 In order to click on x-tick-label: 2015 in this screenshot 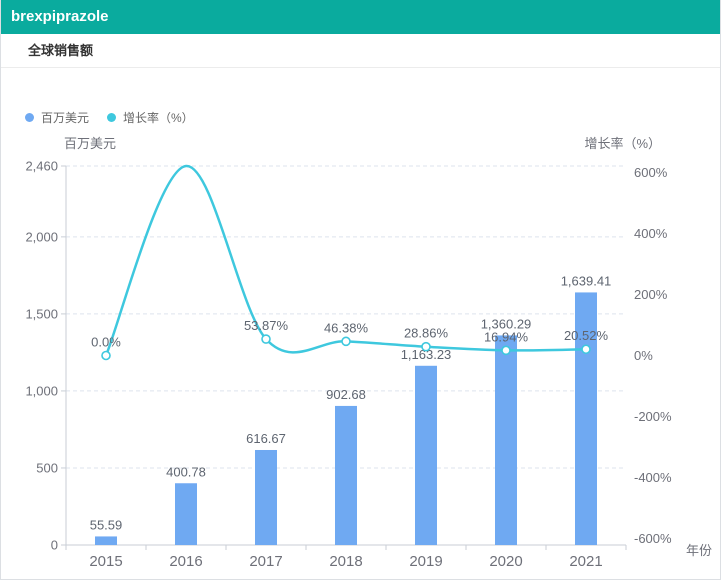, I will do `click(105, 561)`.